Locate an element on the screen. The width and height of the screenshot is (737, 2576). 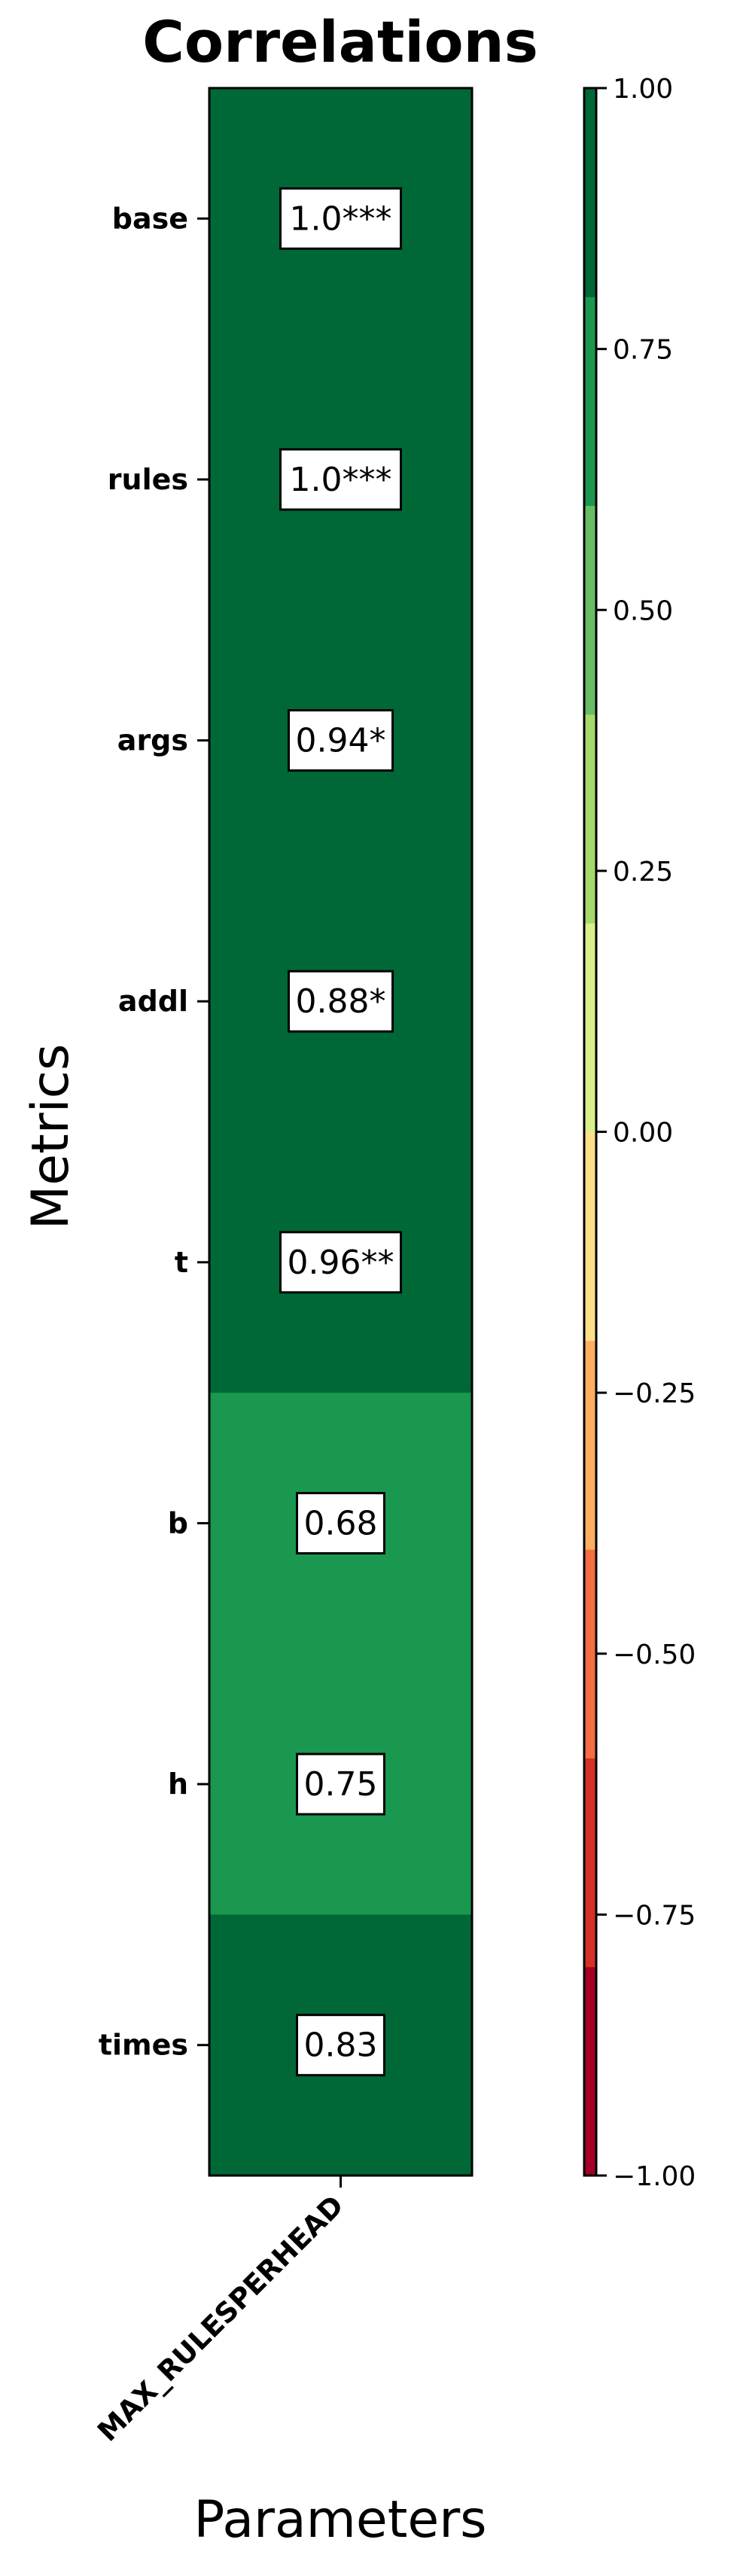
colorbar-tick-label: 0.00 is located at coordinates (643, 1133).